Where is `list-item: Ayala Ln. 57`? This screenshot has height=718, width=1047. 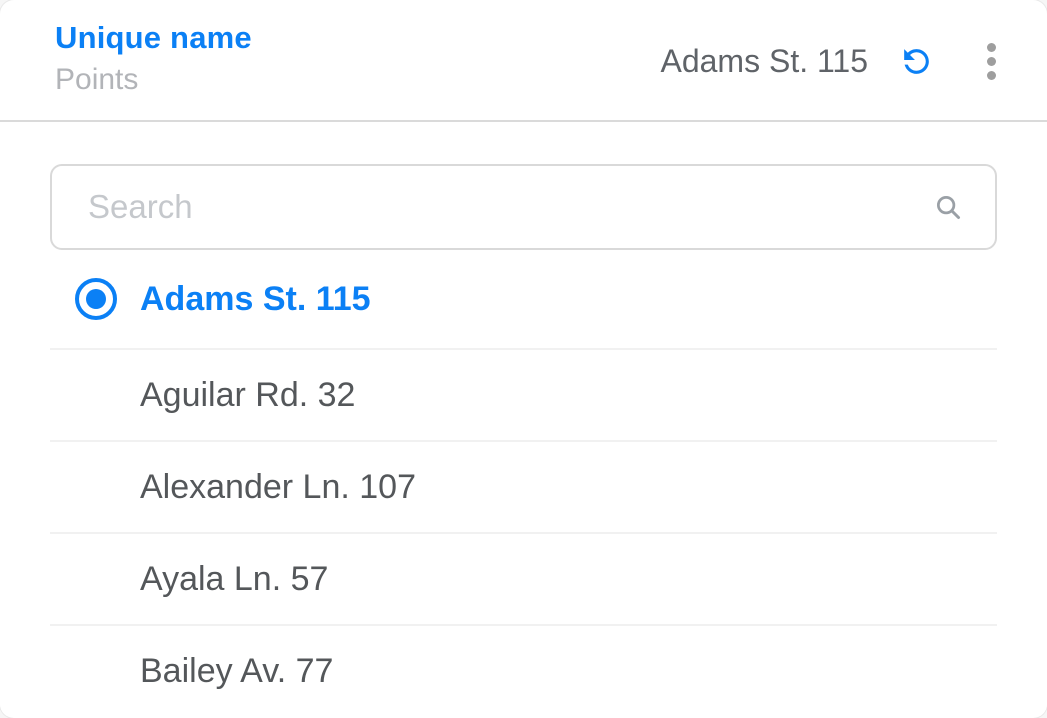
list-item: Ayala Ln. 57 is located at coordinates (523, 579).